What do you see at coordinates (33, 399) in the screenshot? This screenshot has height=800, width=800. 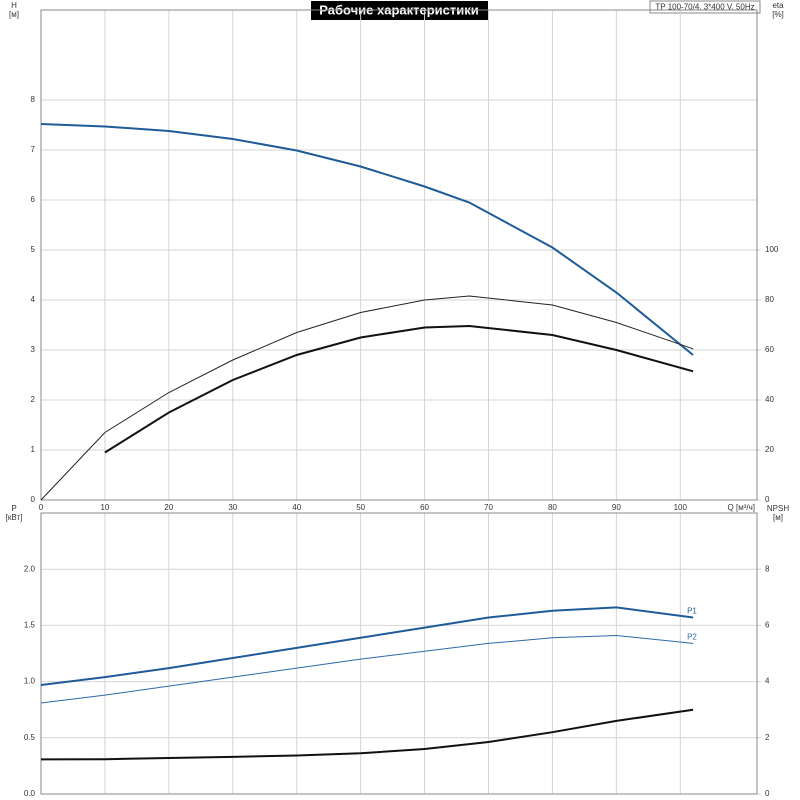 I see `y-tick-label: 2` at bounding box center [33, 399].